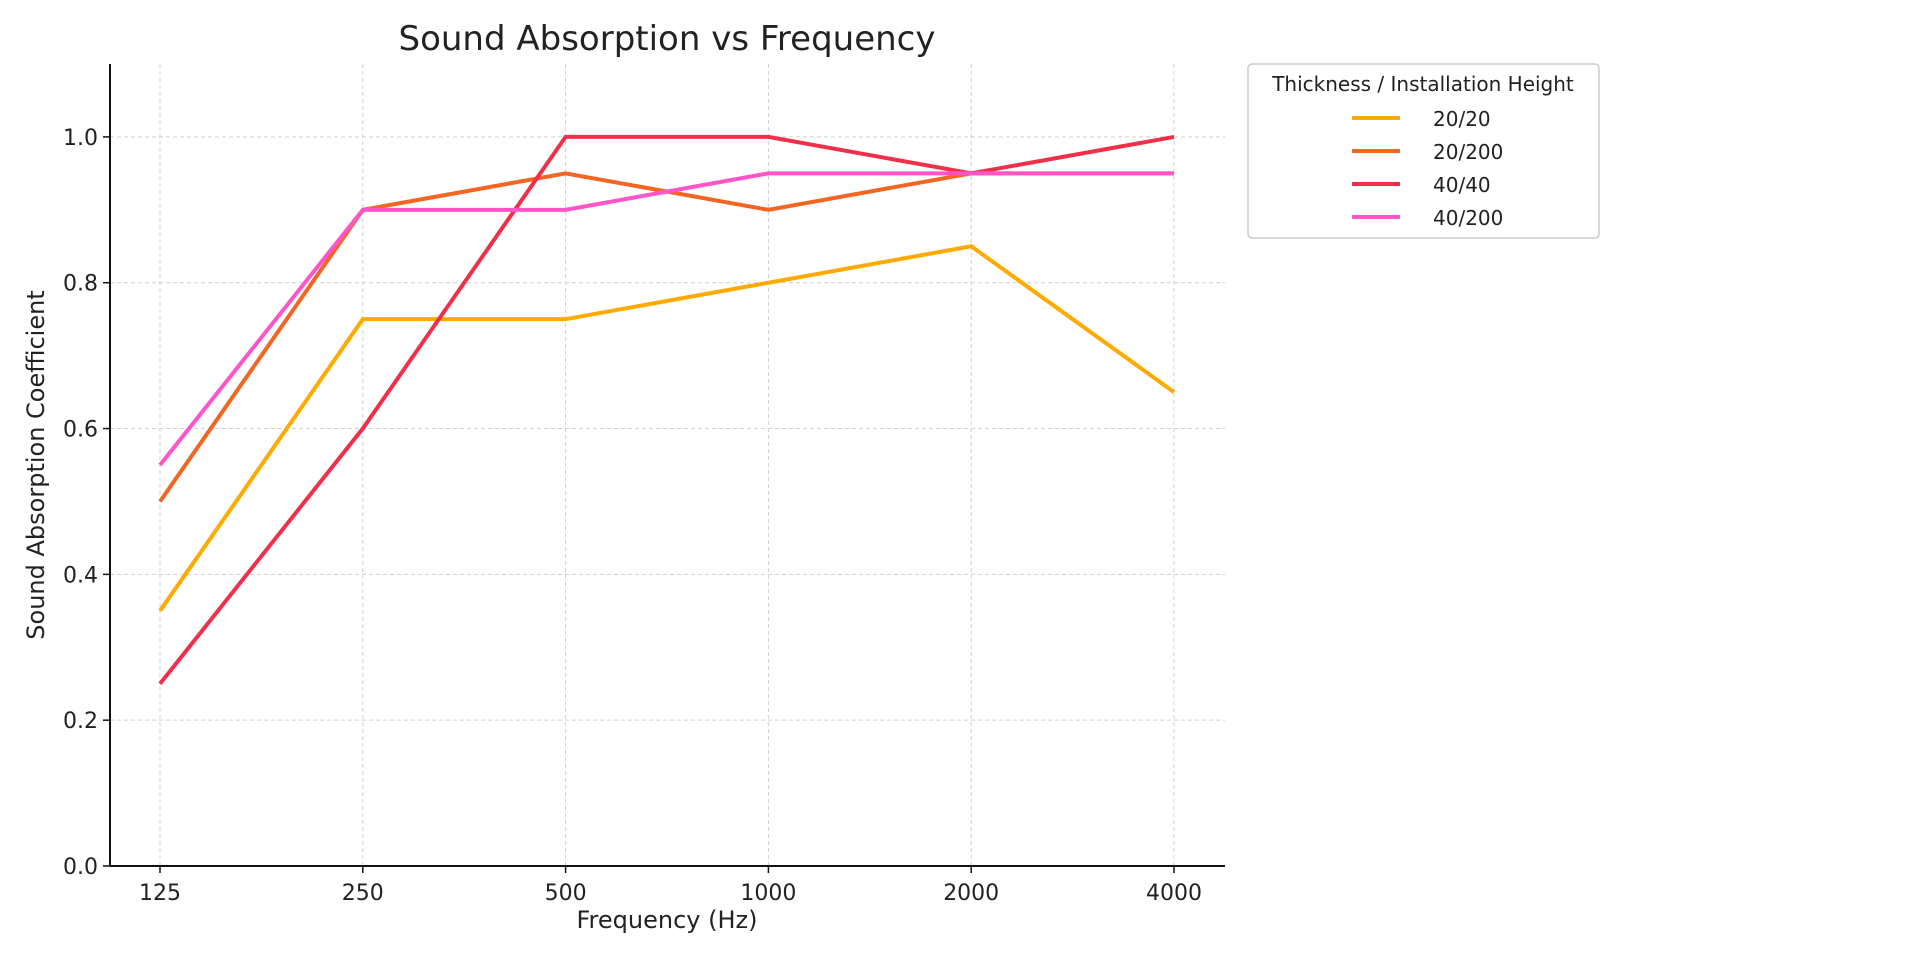  What do you see at coordinates (80, 721) in the screenshot?
I see `y-tick-label: 0.2` at bounding box center [80, 721].